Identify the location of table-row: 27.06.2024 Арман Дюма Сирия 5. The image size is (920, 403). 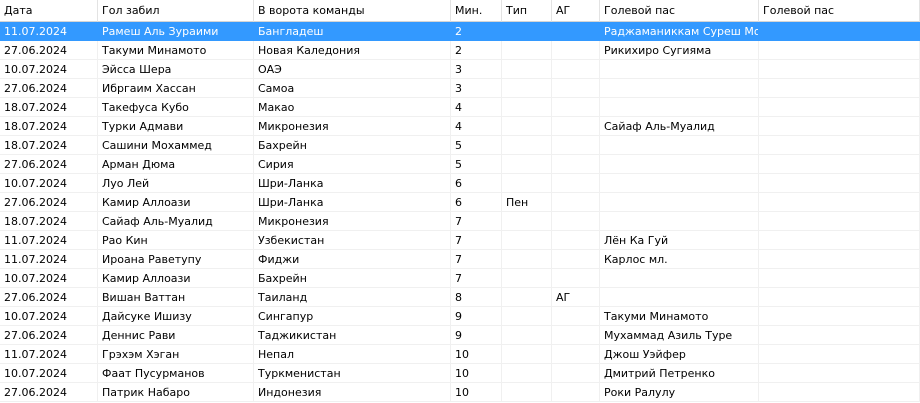
(460, 164).